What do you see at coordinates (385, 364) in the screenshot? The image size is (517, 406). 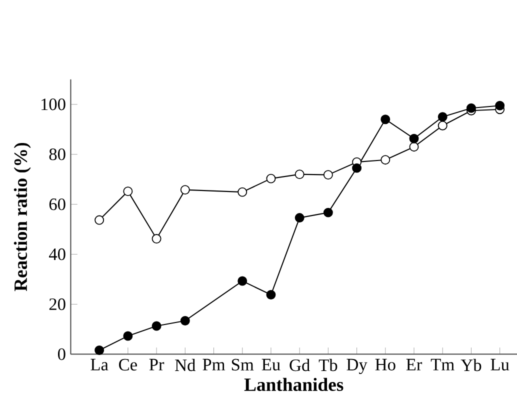 I see `x-tick-label: Ho` at bounding box center [385, 364].